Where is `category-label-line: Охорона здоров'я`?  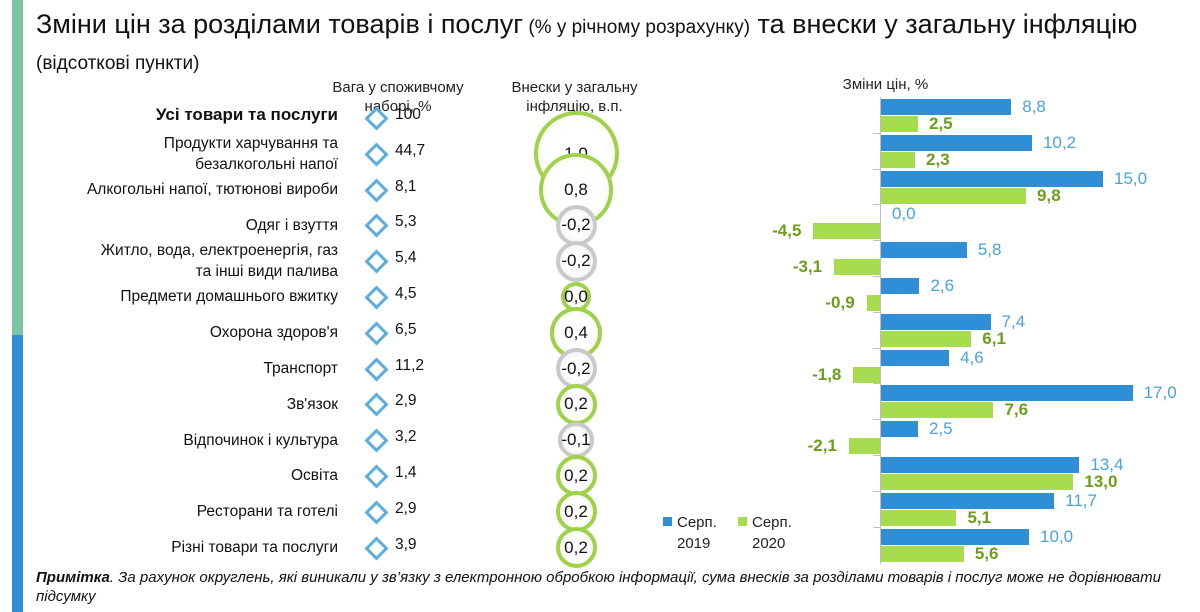 category-label-line: Охорона здоров'я is located at coordinates (273, 333).